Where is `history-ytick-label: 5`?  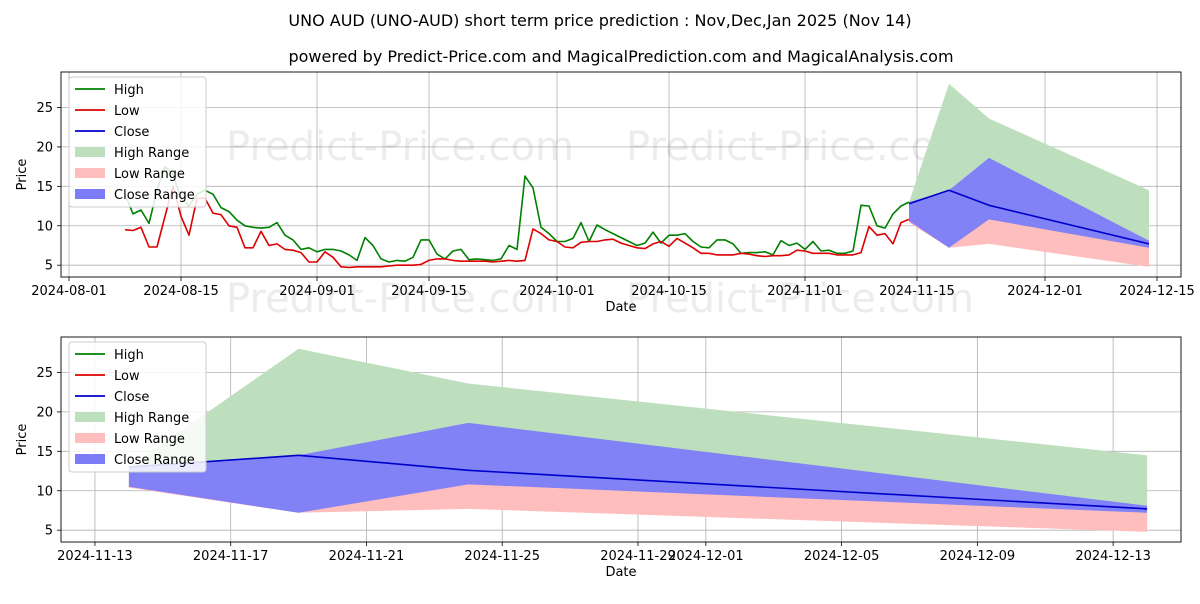 history-ytick-label: 5 is located at coordinates (49, 266).